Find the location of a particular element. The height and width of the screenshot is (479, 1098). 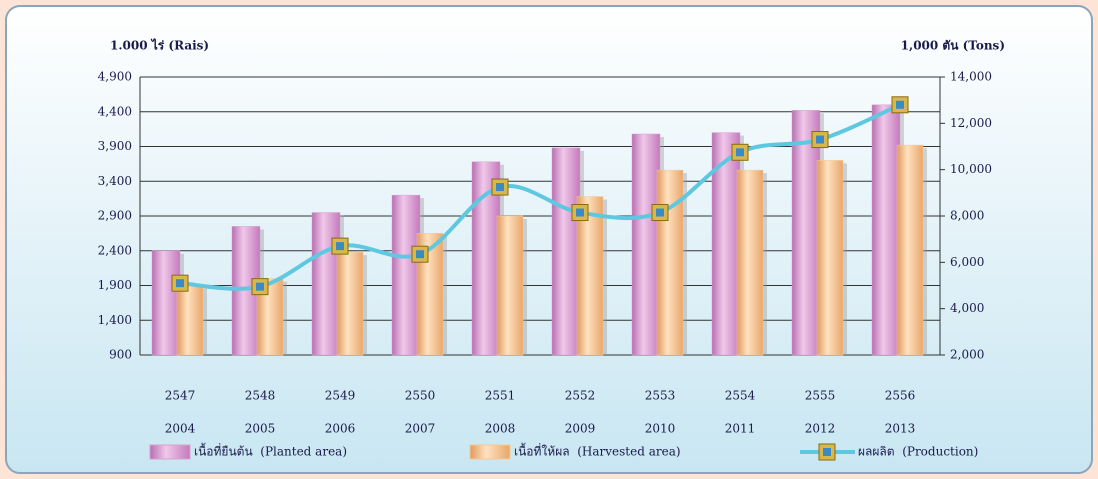

y-axis-title: 1.000 ไร่ (Rais) is located at coordinates (159, 45).